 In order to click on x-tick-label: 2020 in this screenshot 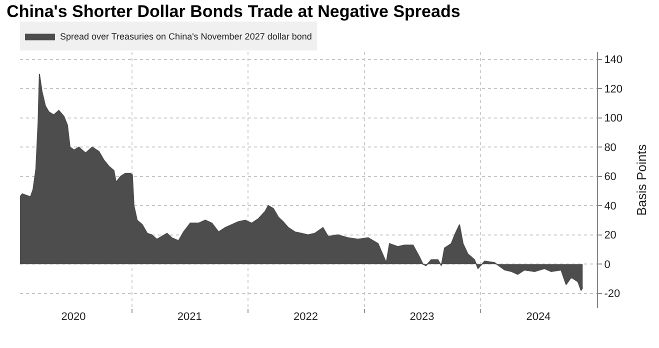, I will do `click(73, 317)`.